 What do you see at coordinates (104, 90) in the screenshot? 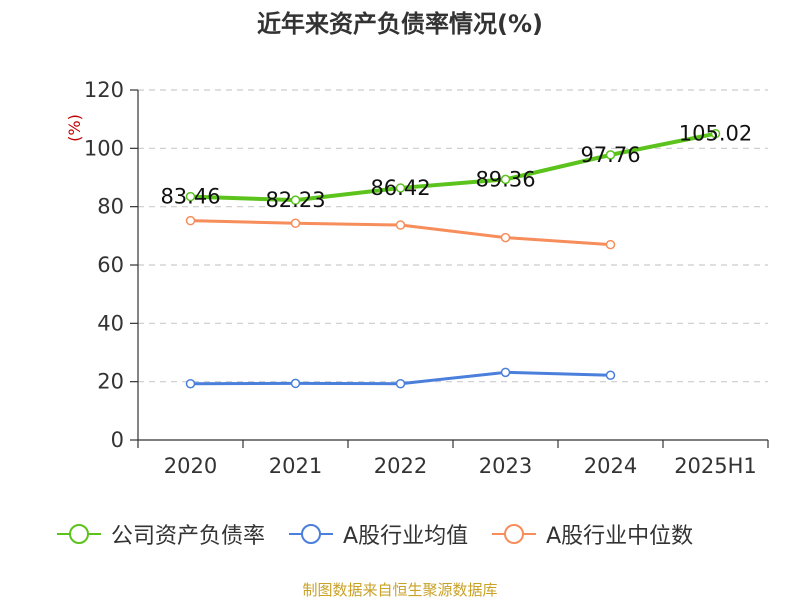
I see `y-tick-label: 120` at bounding box center [104, 90].